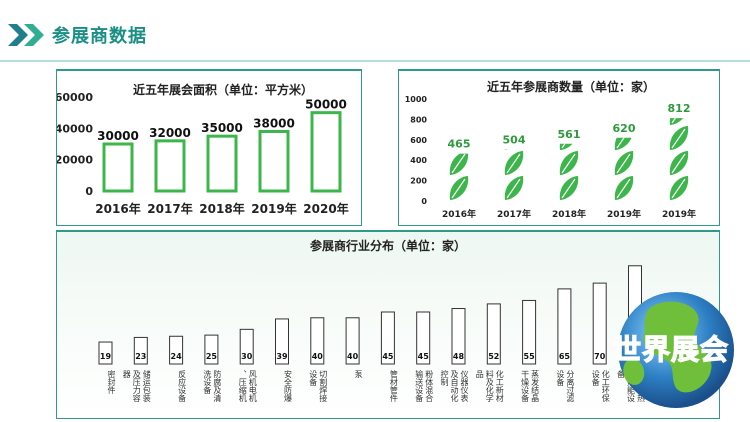 The width and height of the screenshot is (750, 422). I want to click on x-tick-label: 料及化学, so click(489, 385).